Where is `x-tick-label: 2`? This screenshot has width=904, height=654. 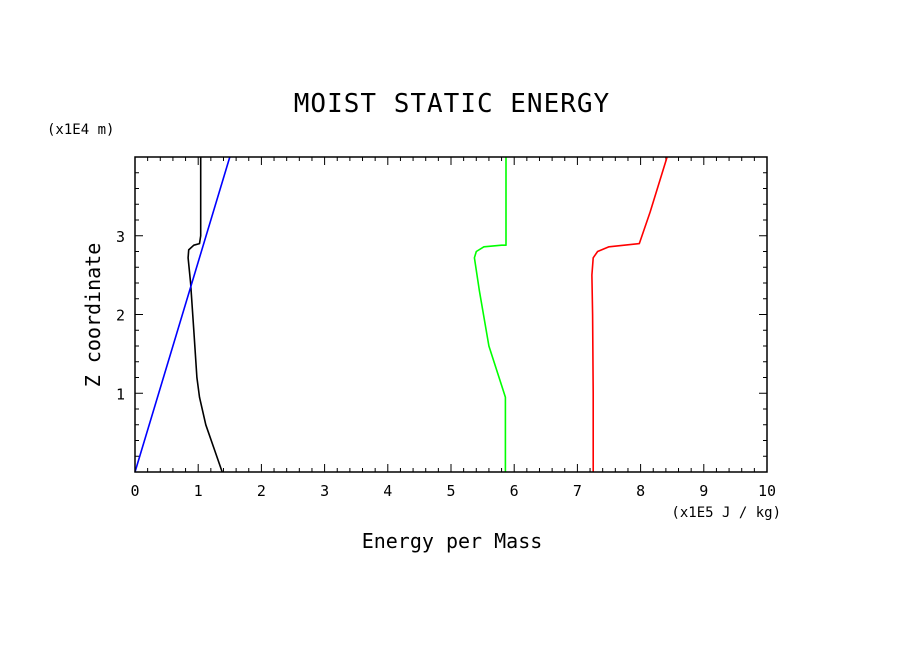
x-tick-label: 2 is located at coordinates (261, 491).